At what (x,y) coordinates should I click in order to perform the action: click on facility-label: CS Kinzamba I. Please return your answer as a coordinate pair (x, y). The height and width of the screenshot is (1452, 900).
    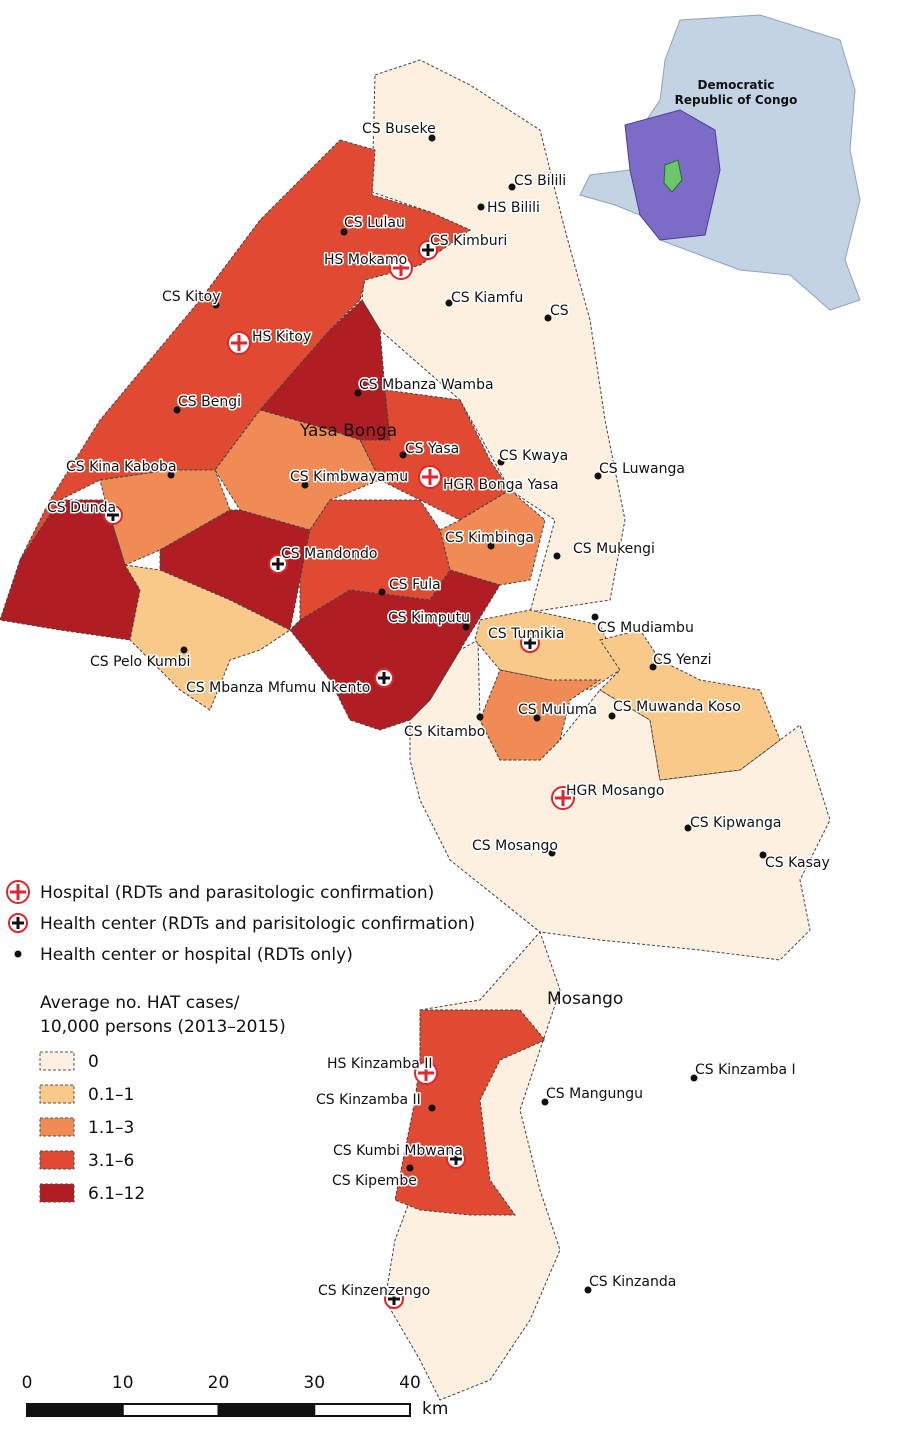
    Looking at the image, I should click on (745, 1070).